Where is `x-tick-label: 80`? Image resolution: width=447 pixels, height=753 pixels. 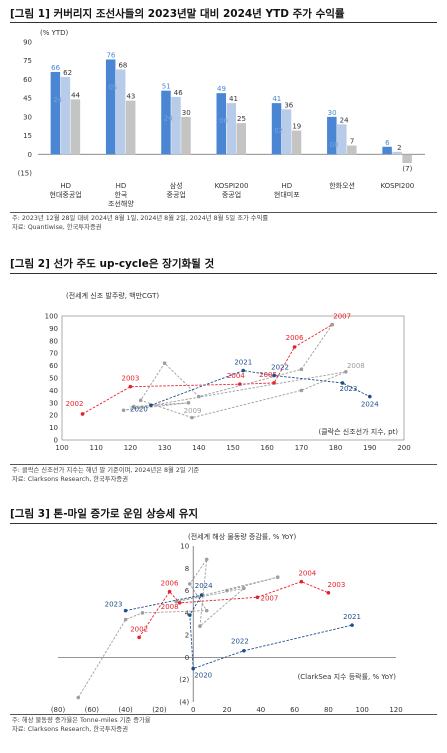
x-tick-label: 80 is located at coordinates (328, 709).